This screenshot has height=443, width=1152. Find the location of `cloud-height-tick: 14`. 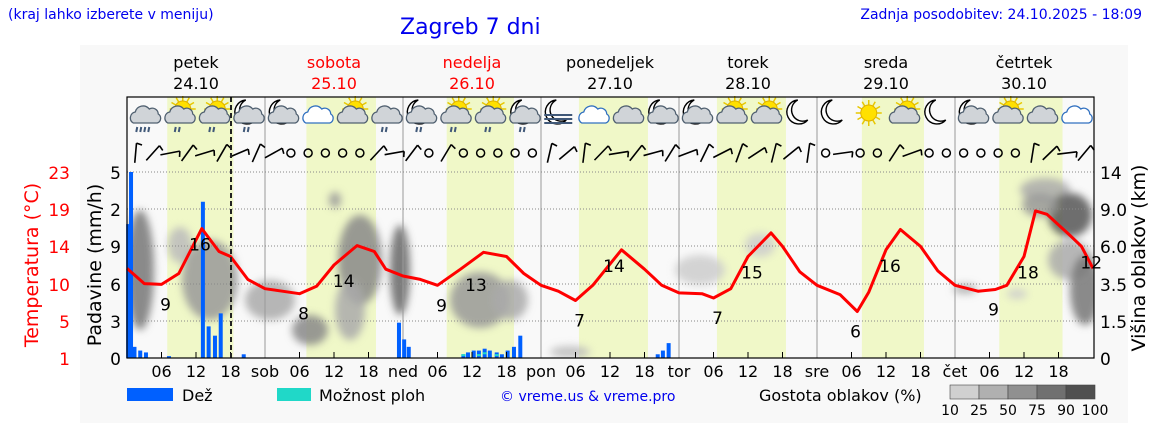

cloud-height-tick: 14 is located at coordinates (1111, 174).